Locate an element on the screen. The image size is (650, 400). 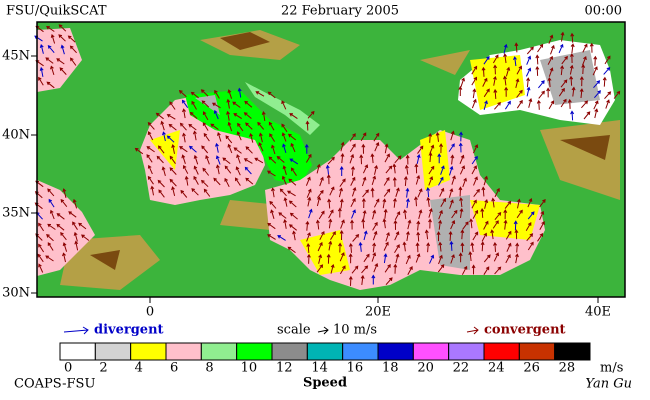
lat-label: 45N is located at coordinates (16, 56).